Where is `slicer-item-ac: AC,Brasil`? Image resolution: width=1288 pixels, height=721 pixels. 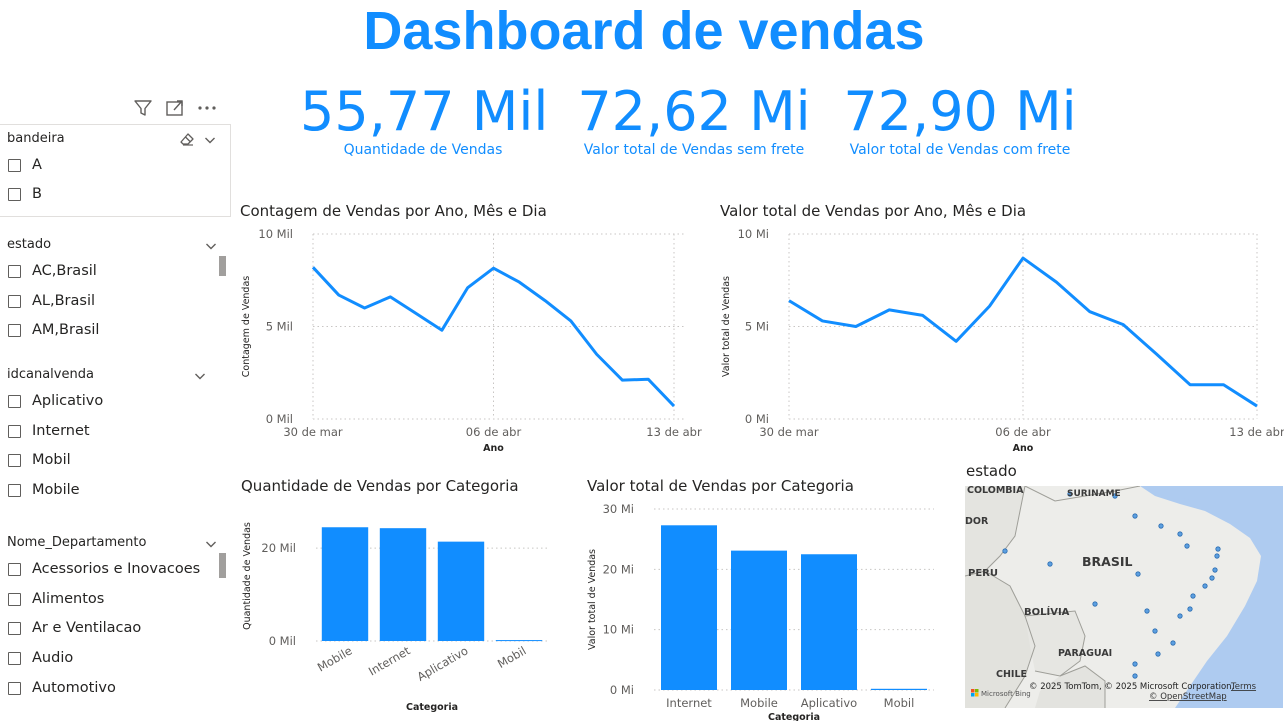 slicer-item-ac: AC,Brasil is located at coordinates (52, 271).